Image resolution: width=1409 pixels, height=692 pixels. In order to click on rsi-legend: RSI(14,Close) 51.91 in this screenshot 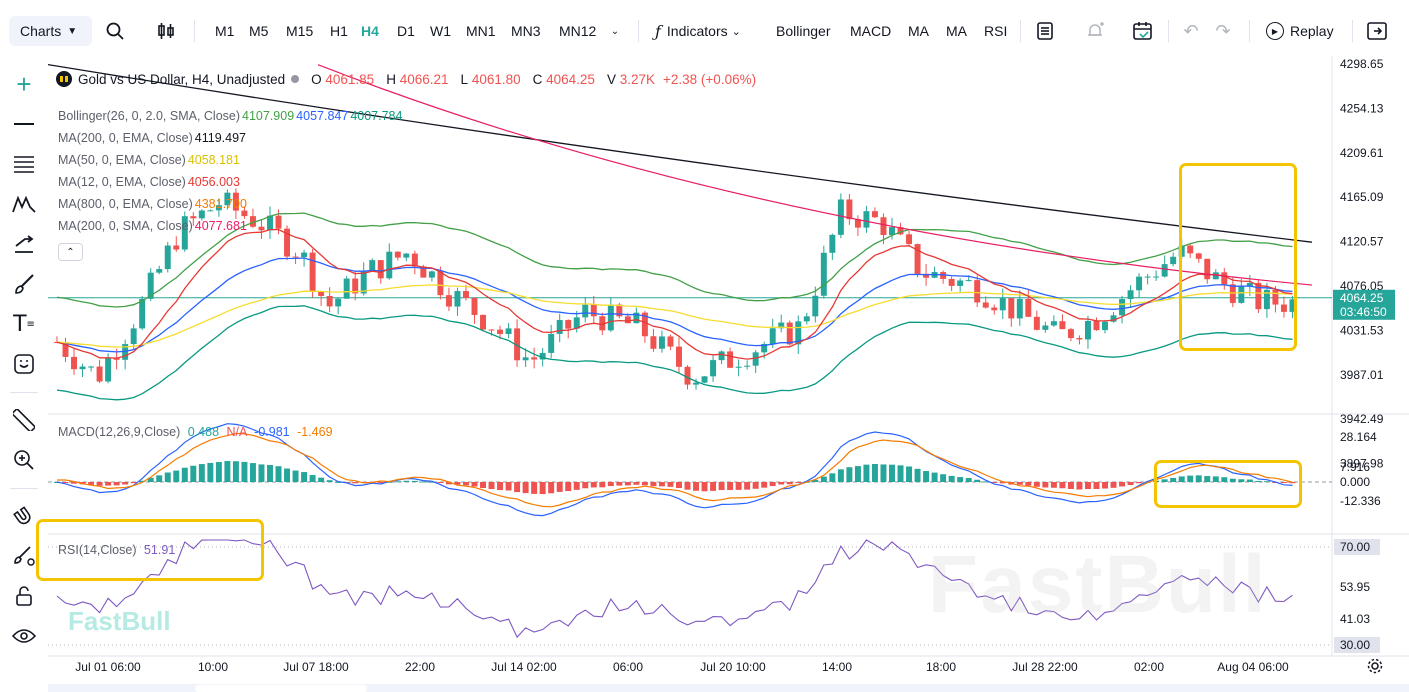, I will do `click(116, 550)`.